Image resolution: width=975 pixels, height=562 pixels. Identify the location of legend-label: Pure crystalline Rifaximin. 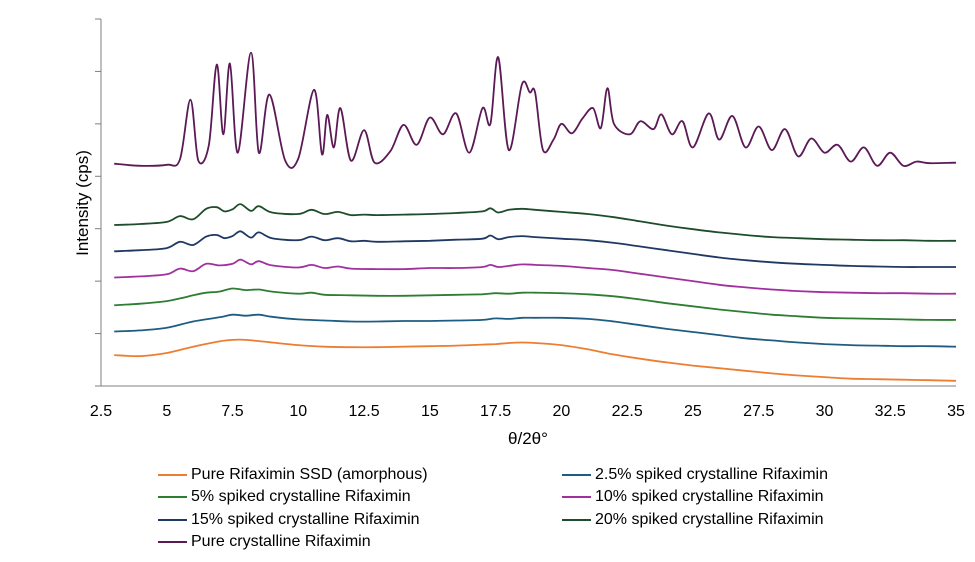
(281, 542).